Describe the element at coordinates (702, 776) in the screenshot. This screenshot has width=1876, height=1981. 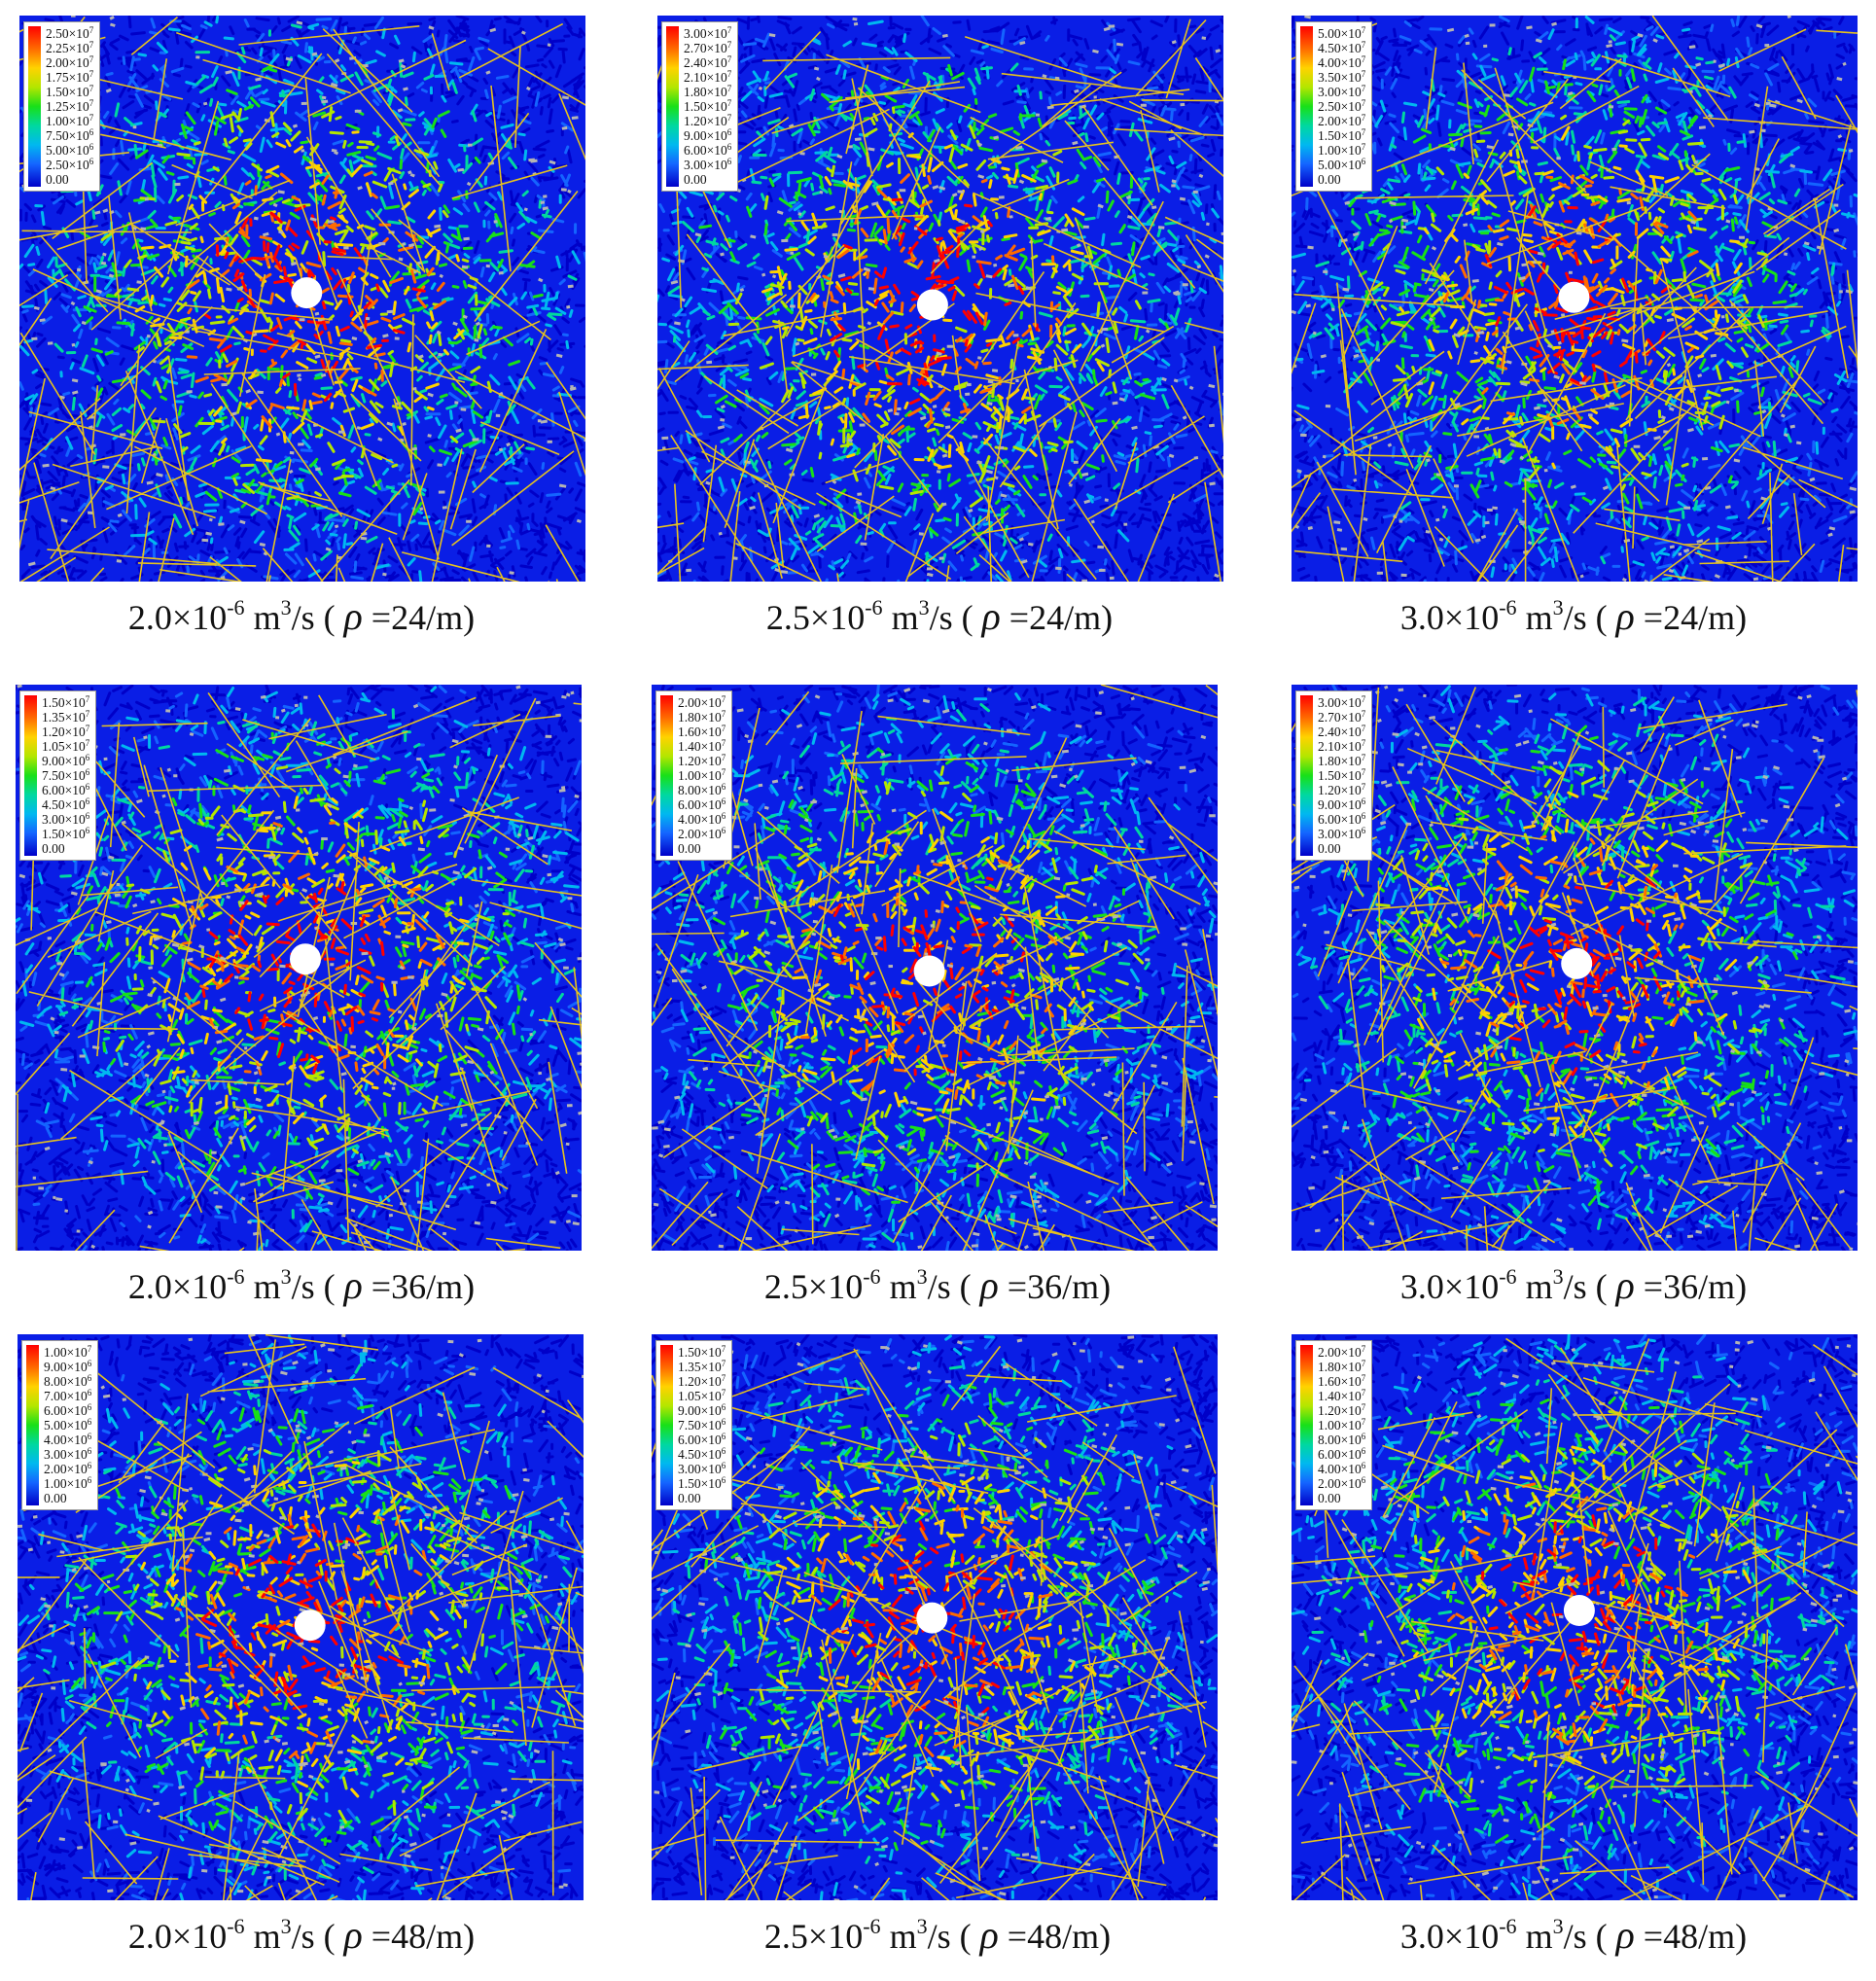
I see `colorbar-tick-label: 1.00×10⁷` at that location.